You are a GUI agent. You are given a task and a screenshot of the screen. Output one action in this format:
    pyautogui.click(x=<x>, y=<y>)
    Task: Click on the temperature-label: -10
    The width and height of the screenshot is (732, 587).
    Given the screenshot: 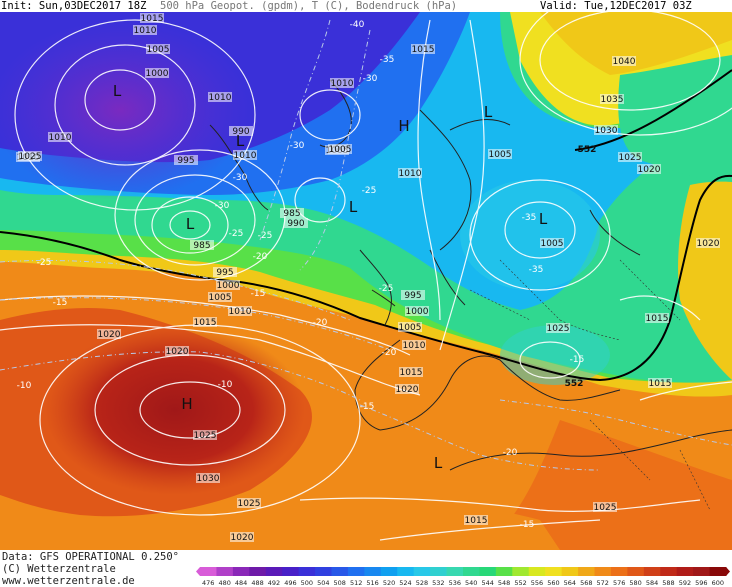 What is the action you would take?
    pyautogui.click(x=24, y=386)
    